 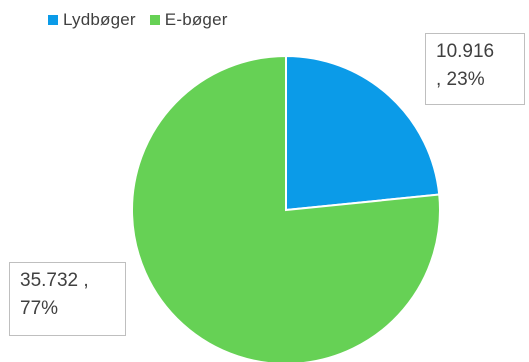 What do you see at coordinates (465, 51) in the screenshot?
I see `data-label-lydboger-value: 10.916` at bounding box center [465, 51].